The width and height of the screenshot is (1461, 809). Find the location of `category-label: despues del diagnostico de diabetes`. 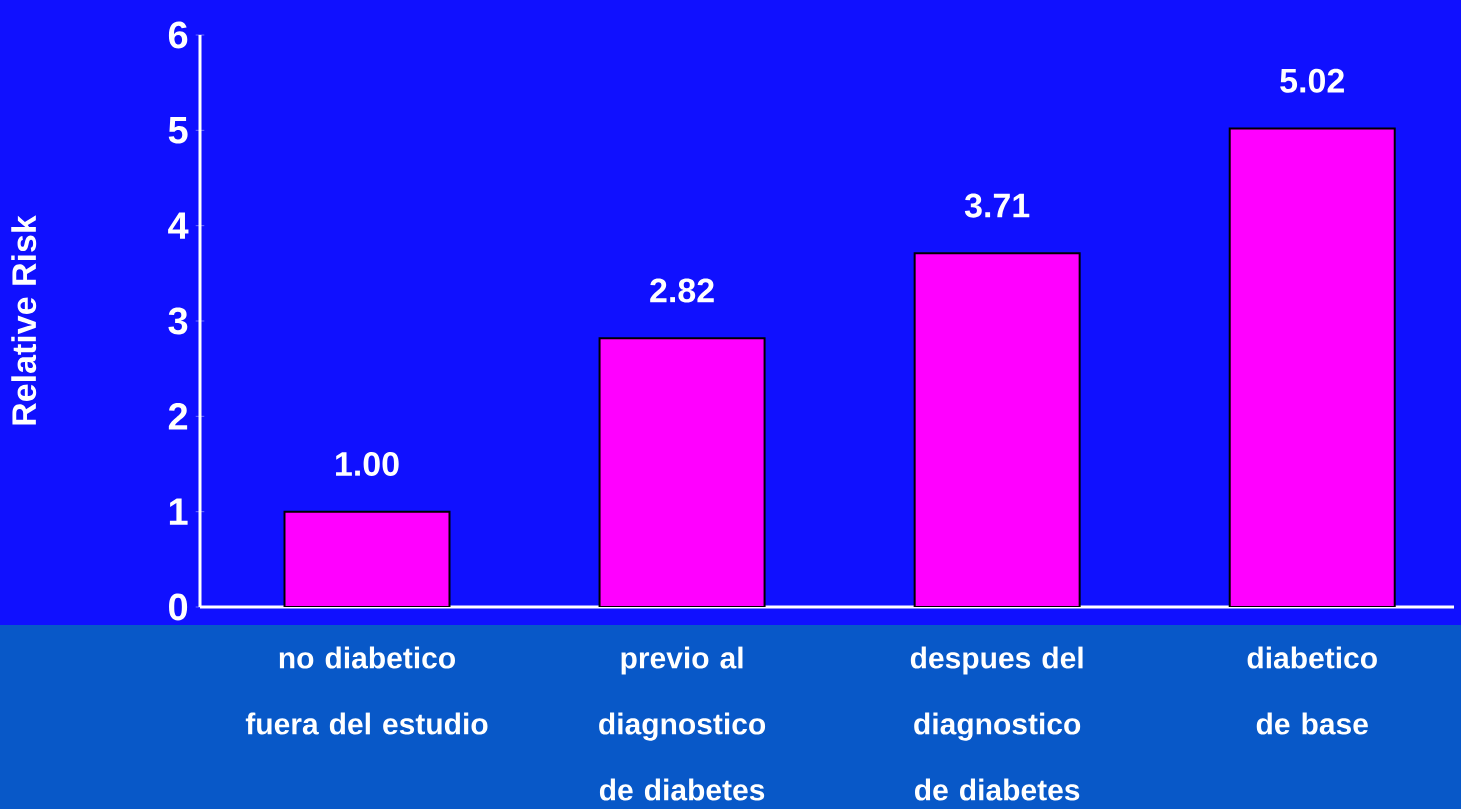

category-label: despues del diagnostico de diabetes is located at coordinates (996, 723).